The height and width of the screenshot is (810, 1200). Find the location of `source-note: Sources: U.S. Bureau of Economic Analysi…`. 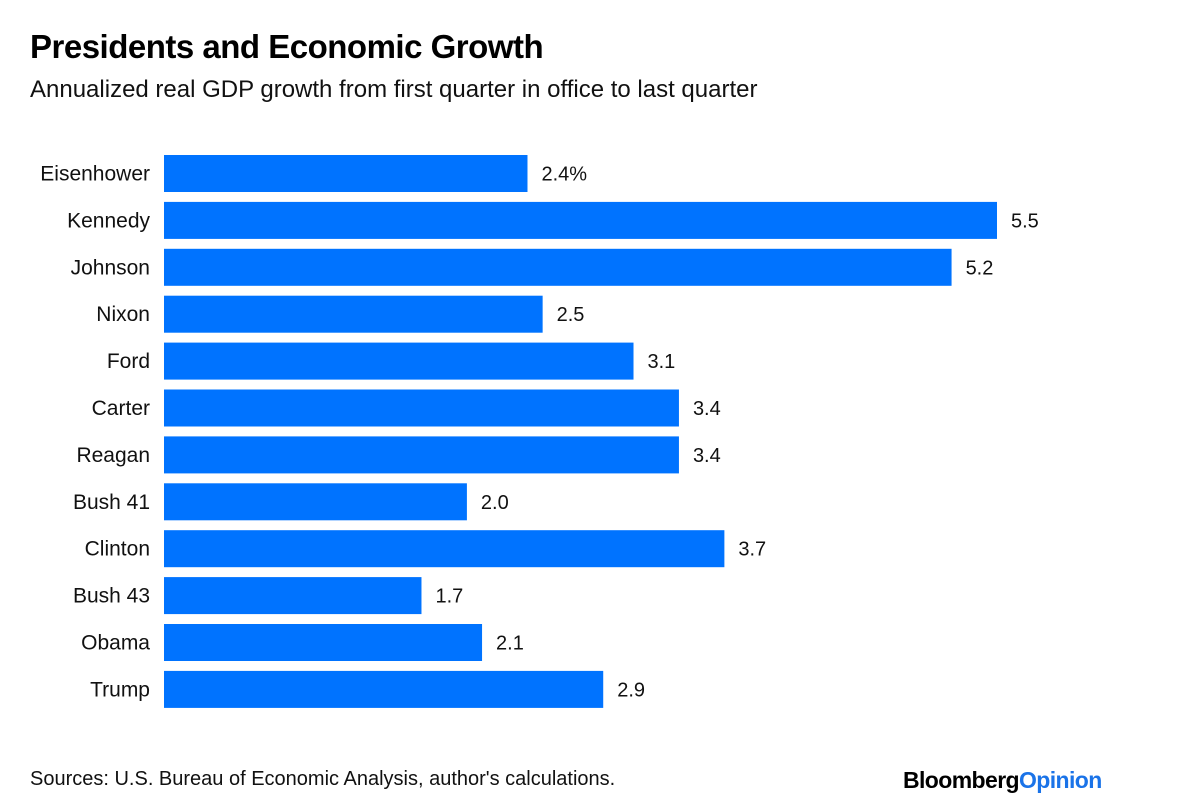

source-note: Sources: U.S. Bureau of Economic Analysi… is located at coordinates (323, 779).